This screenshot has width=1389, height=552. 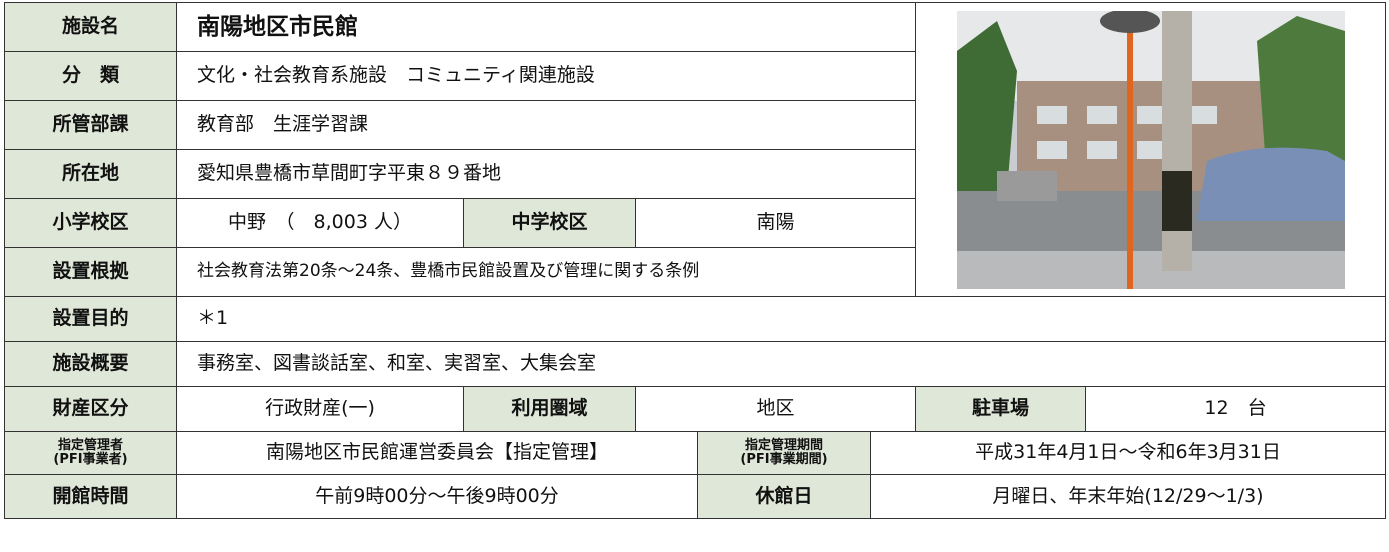 I want to click on label-cell: 利用圏域, so click(x=549, y=409).